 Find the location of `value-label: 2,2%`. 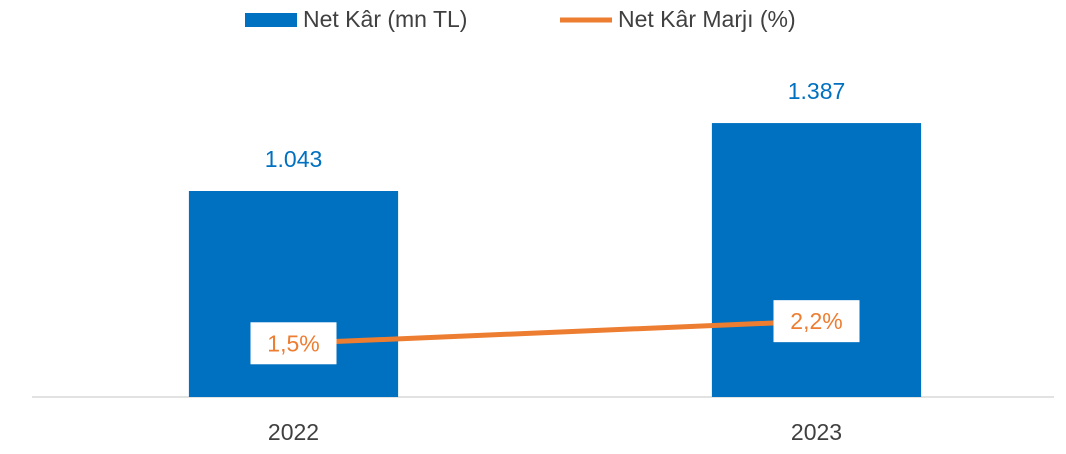

value-label: 2,2% is located at coordinates (816, 321).